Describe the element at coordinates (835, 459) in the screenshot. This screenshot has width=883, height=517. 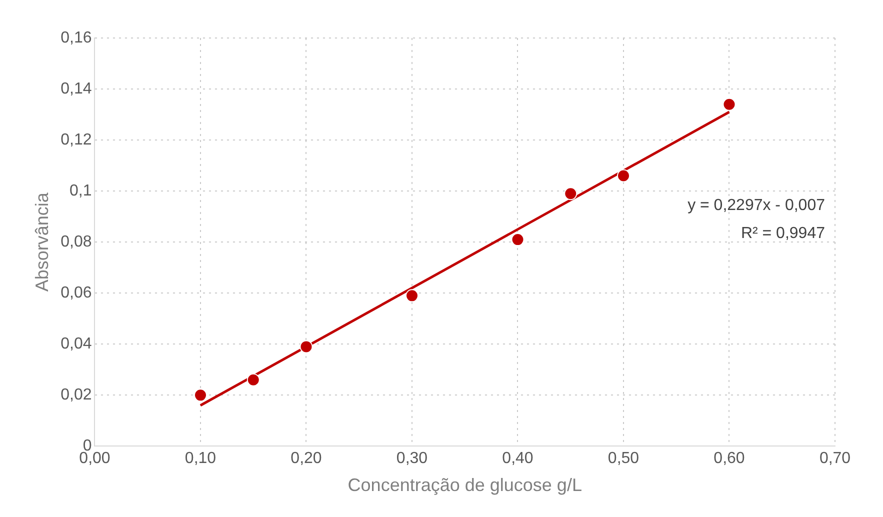
I see `x-tick-label: 0,70` at that location.